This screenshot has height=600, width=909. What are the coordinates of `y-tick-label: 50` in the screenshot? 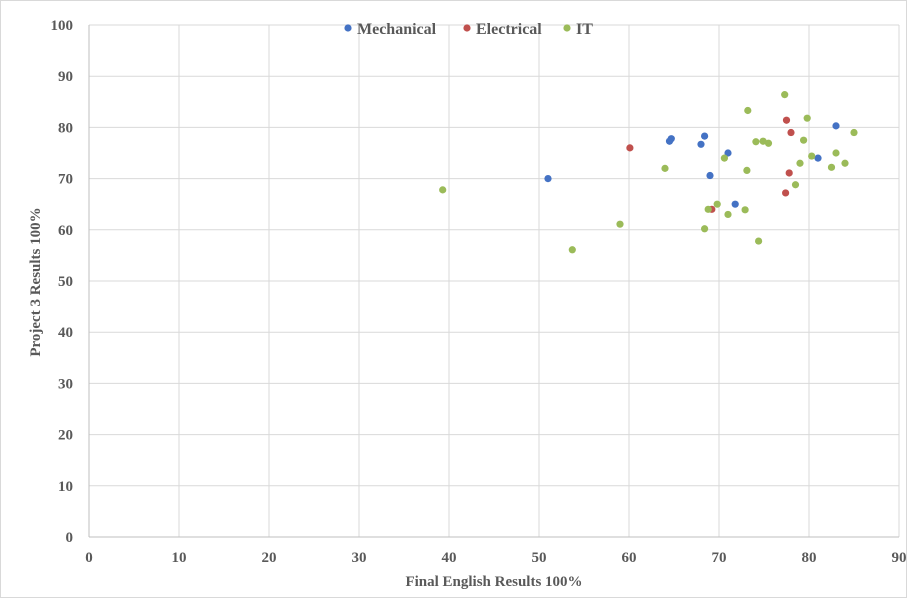 It's located at (65, 282).